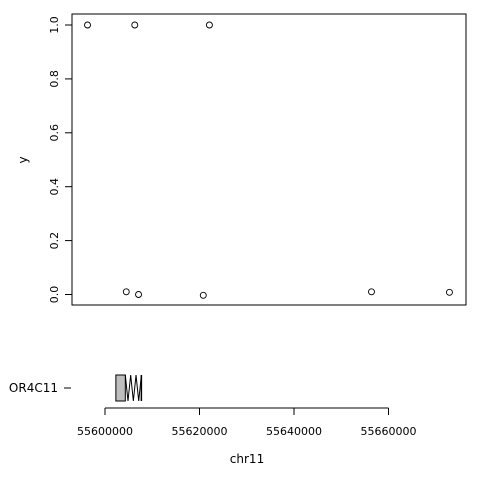  Describe the element at coordinates (54, 79) in the screenshot. I see `y-tick-label: 0.8` at that location.